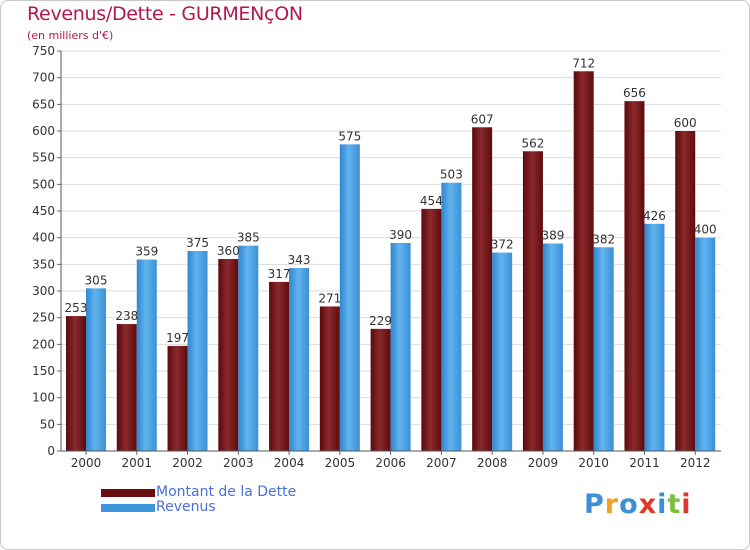 Image resolution: width=750 pixels, height=550 pixels. What do you see at coordinates (197, 243) in the screenshot?
I see `data-label: 375` at bounding box center [197, 243].